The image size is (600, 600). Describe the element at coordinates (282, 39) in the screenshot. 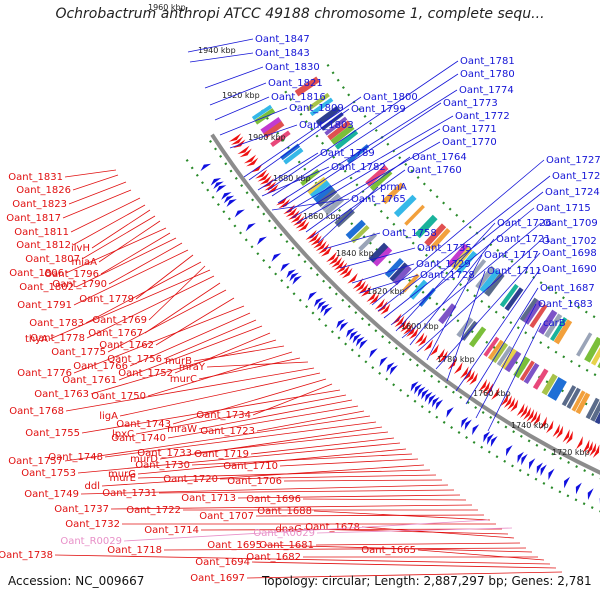

I see `forward-gene-label: Oant_1847` at that location.